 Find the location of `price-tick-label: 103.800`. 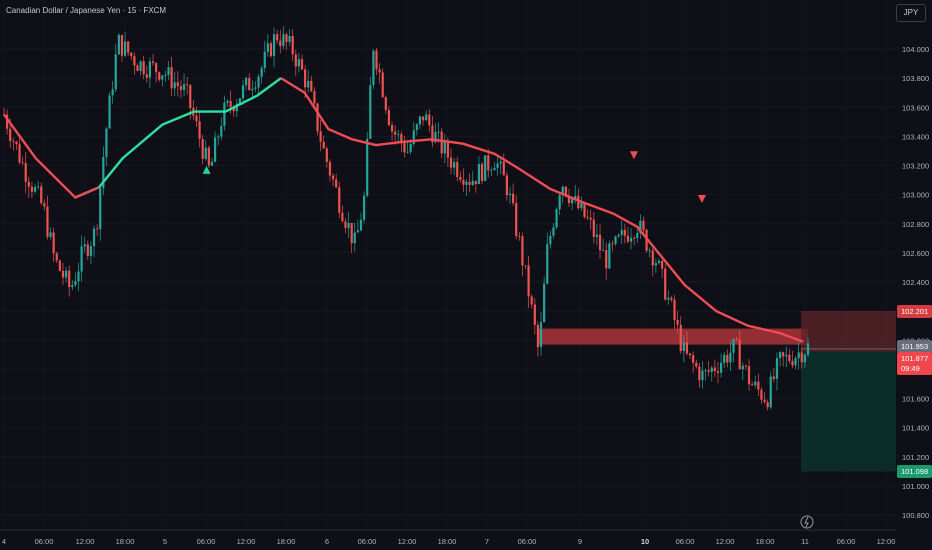

price-tick-label: 103.800 is located at coordinates (915, 78).